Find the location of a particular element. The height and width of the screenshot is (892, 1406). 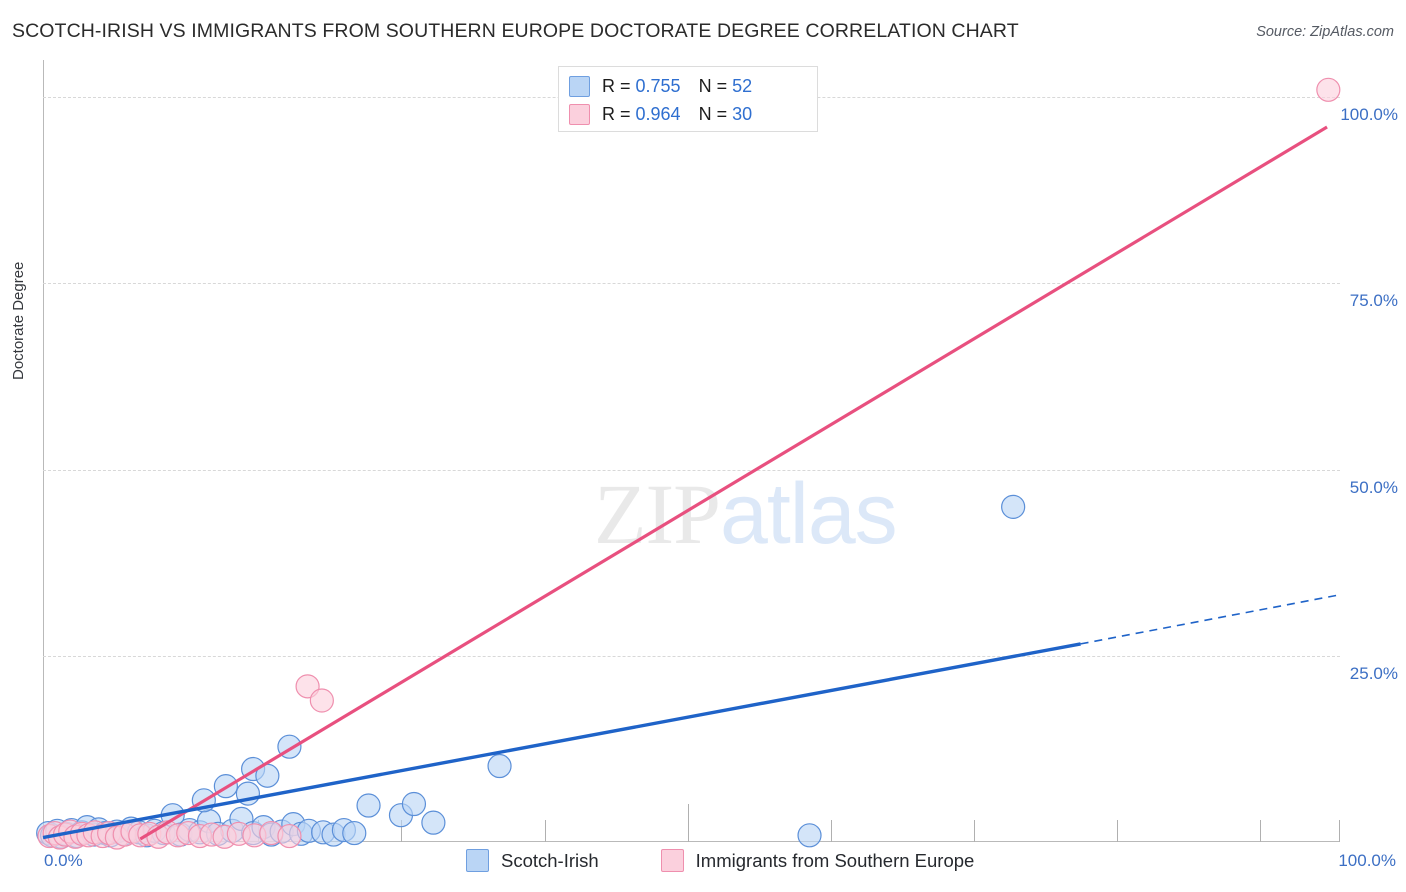

n-label-pink: N = is located at coordinates (713, 113).